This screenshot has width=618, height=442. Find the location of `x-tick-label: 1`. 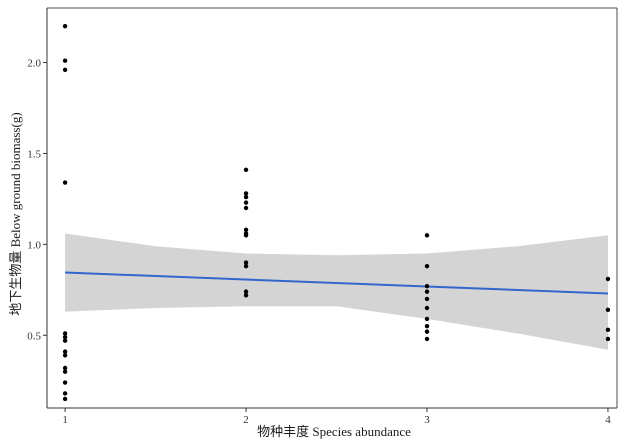

x-tick-label: 1 is located at coordinates (65, 420).